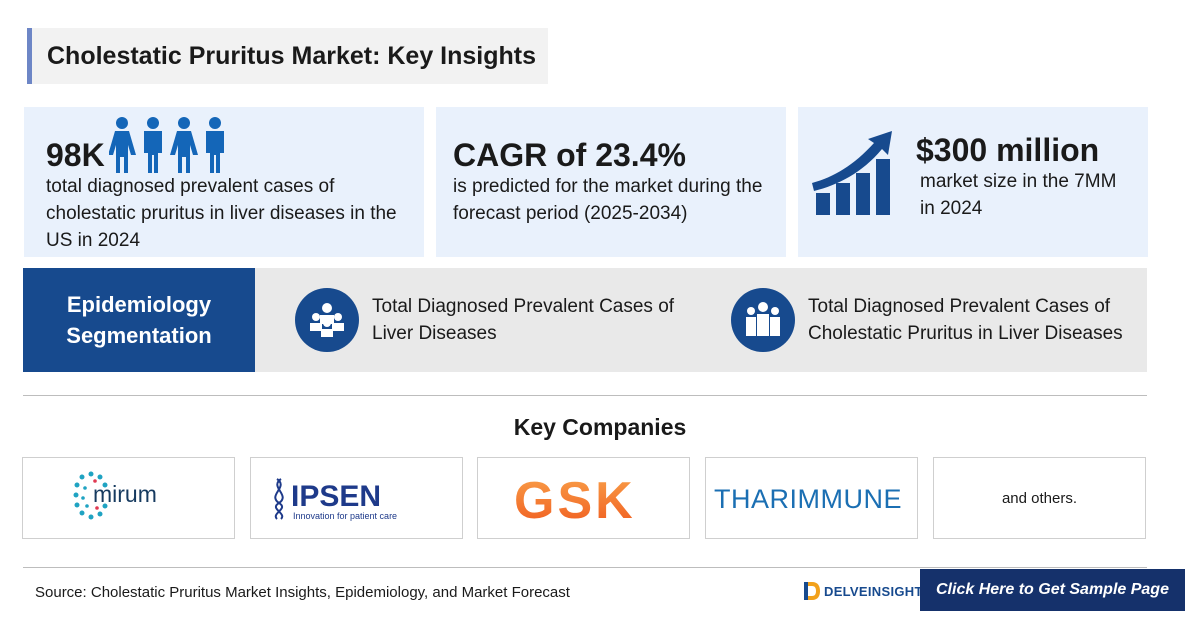 This screenshot has height=617, width=1200. What do you see at coordinates (600, 427) in the screenshot?
I see `key-companies-title: Key Companies` at bounding box center [600, 427].